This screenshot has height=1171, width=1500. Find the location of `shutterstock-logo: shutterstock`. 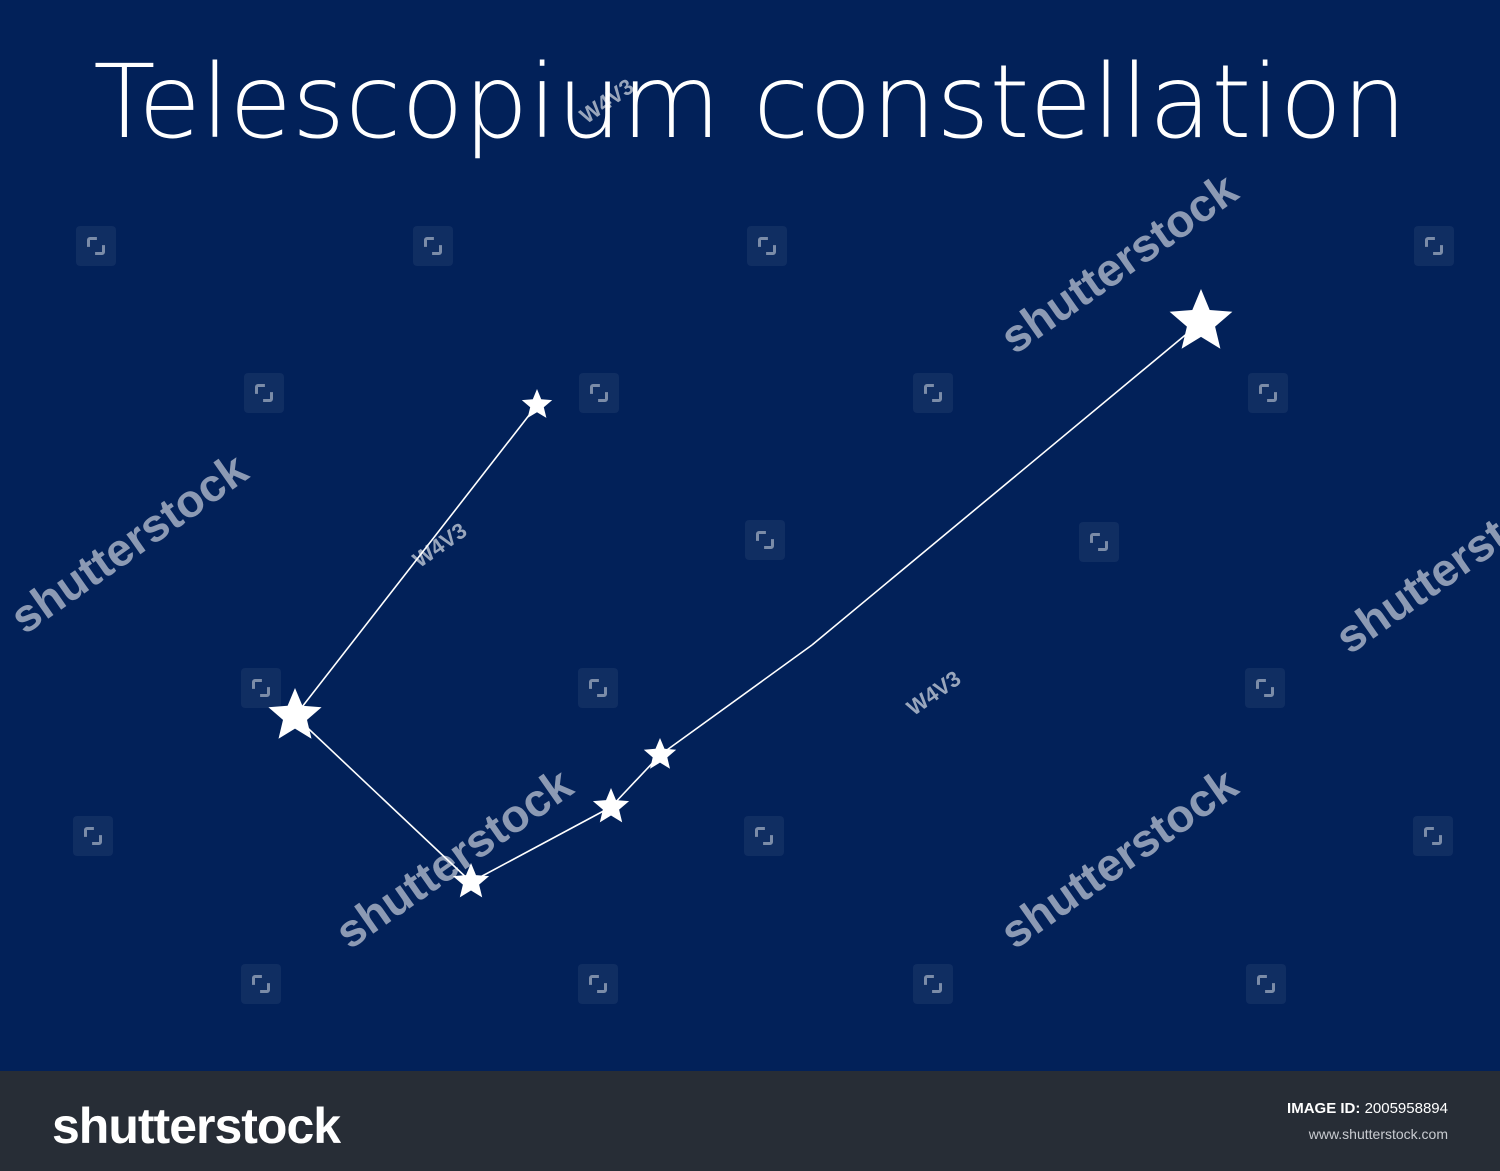

shutterstock-logo: shutterstock is located at coordinates (196, 1126).